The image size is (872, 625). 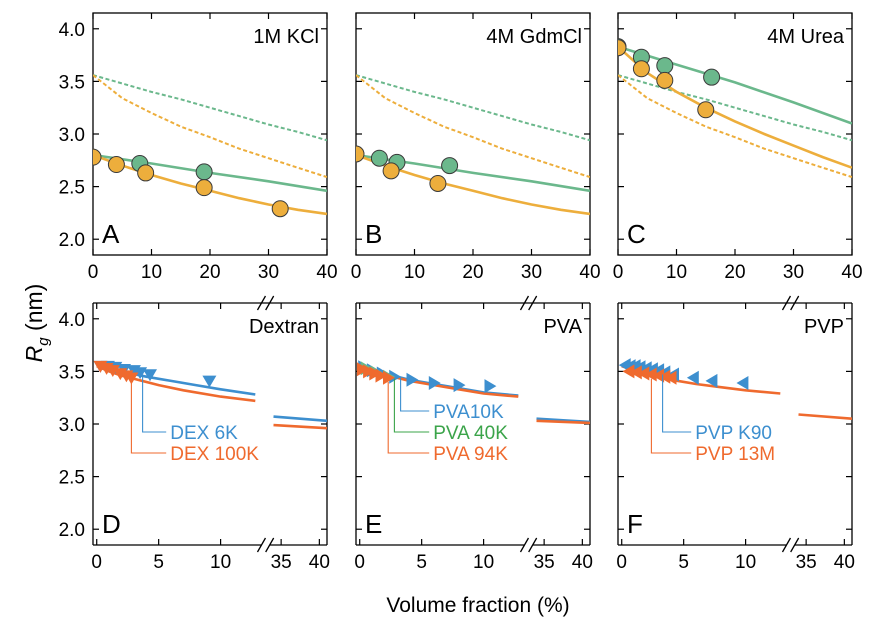 I want to click on panel-c-series-line-orange-dashed, so click(x=735, y=126).